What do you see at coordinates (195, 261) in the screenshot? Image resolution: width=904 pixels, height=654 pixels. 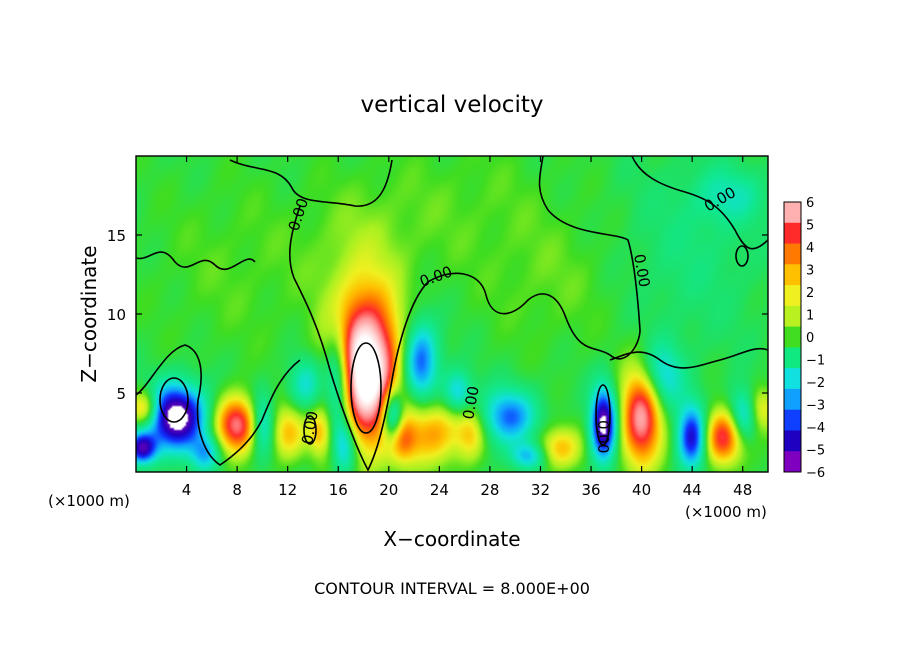 I see `zero-contour-left` at bounding box center [195, 261].